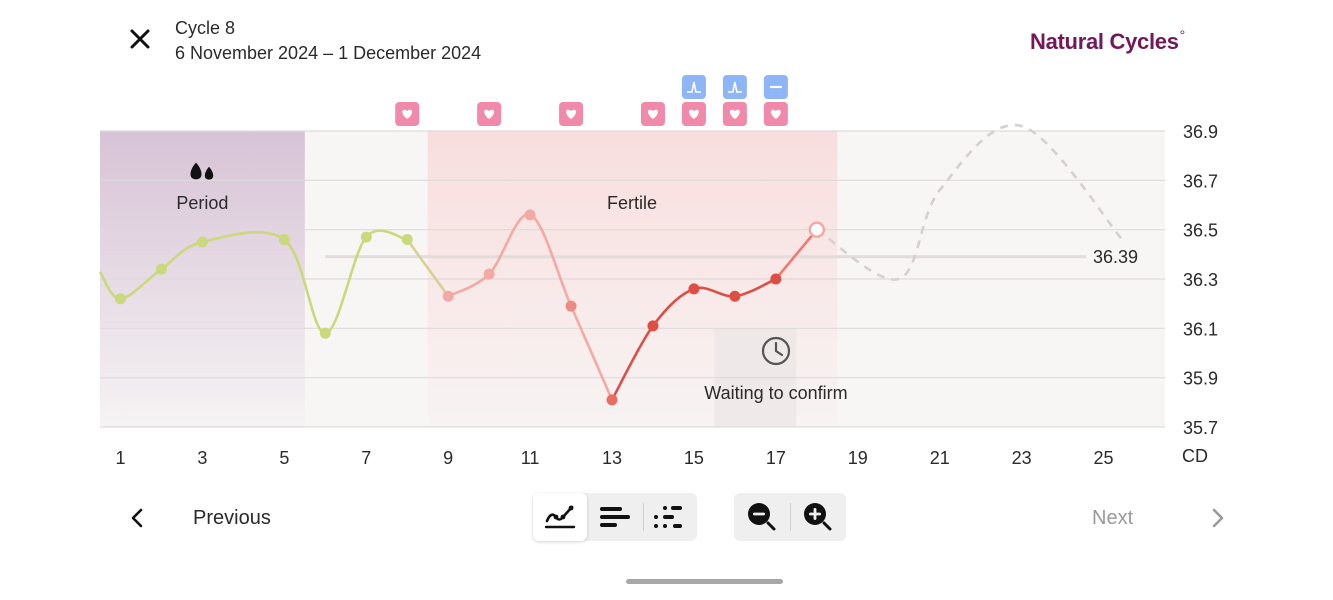 This screenshot has width=1333, height=600. I want to click on zoom-separator, so click(790, 517).